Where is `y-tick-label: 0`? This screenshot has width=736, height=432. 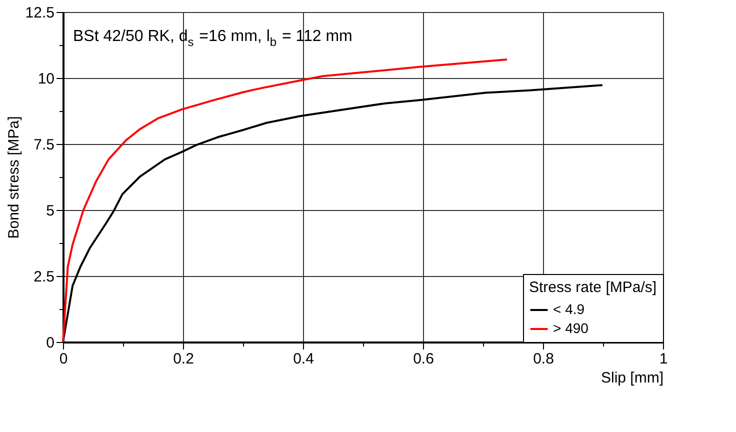 y-tick-label: 0 is located at coordinates (50, 343).